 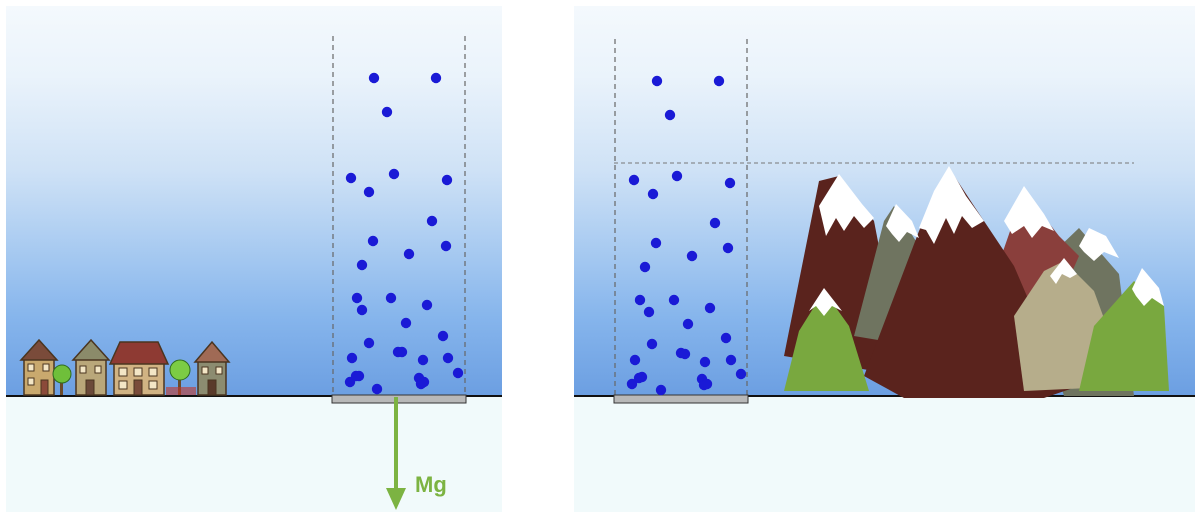 What do you see at coordinates (396, 499) in the screenshot?
I see `force-arrow-head` at bounding box center [396, 499].